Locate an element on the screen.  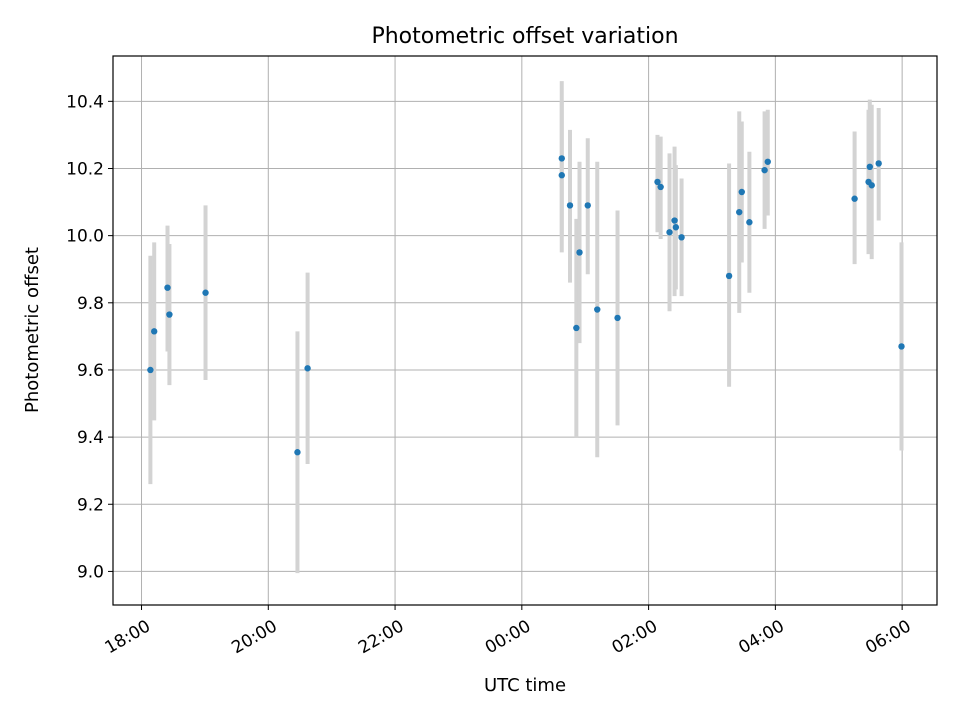
chart-title: Photometric offset variation is located at coordinates (524, 36).